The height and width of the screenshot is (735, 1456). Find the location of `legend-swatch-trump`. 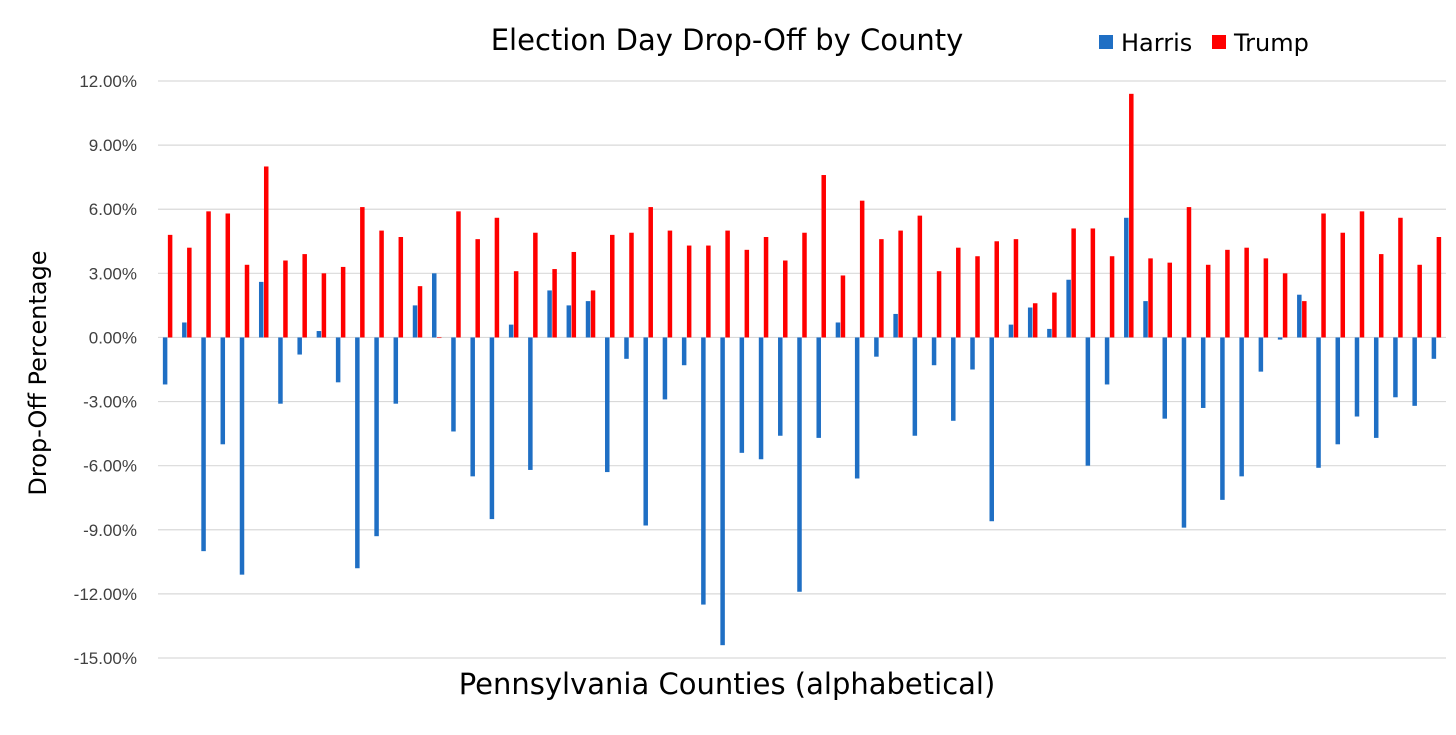

legend-swatch-trump is located at coordinates (1219, 42).